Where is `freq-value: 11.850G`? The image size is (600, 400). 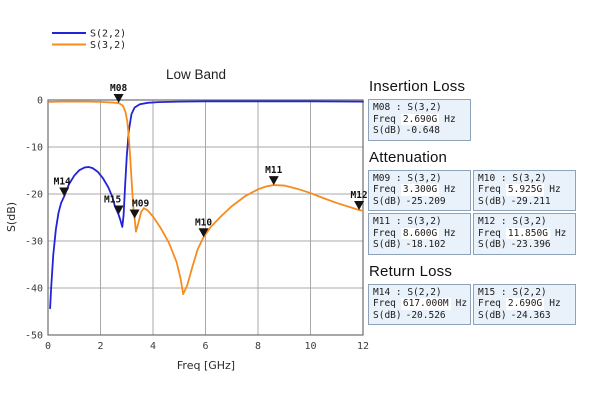
freq-value: 11.850G is located at coordinates (527, 233).